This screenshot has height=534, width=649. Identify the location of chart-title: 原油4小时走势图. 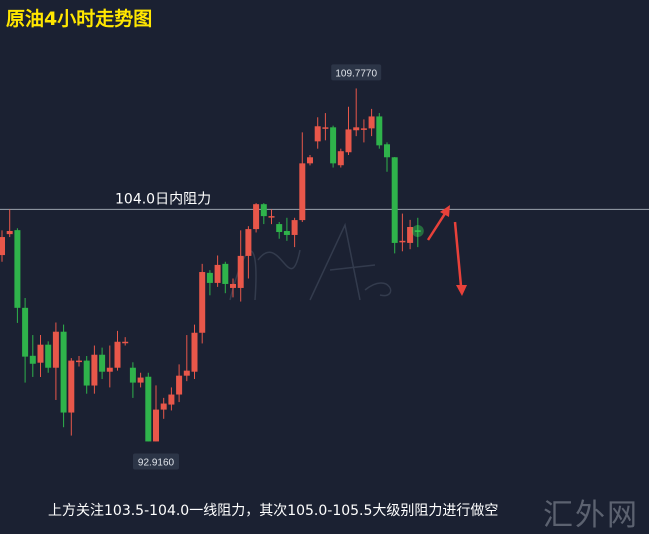
(79, 19).